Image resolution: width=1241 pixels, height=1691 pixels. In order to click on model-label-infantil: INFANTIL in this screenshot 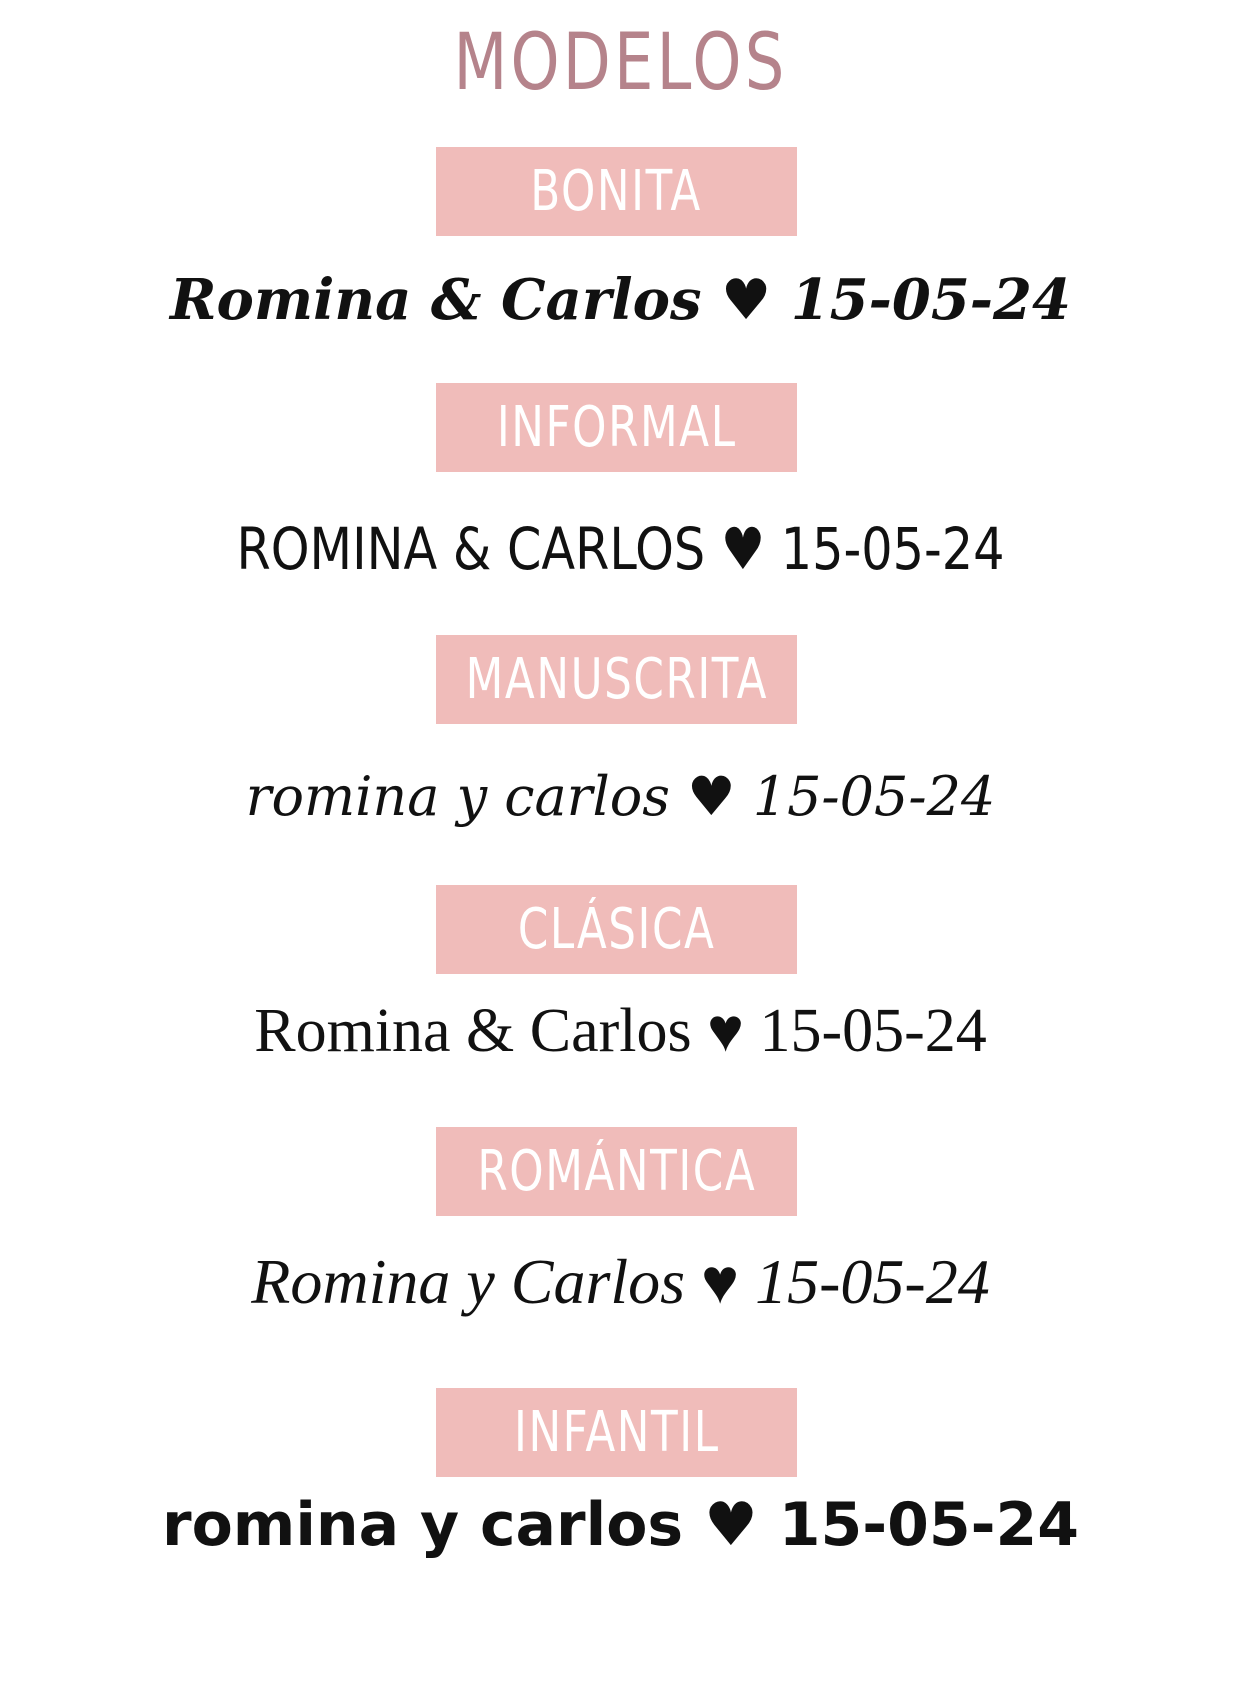, I will do `click(616, 1432)`.